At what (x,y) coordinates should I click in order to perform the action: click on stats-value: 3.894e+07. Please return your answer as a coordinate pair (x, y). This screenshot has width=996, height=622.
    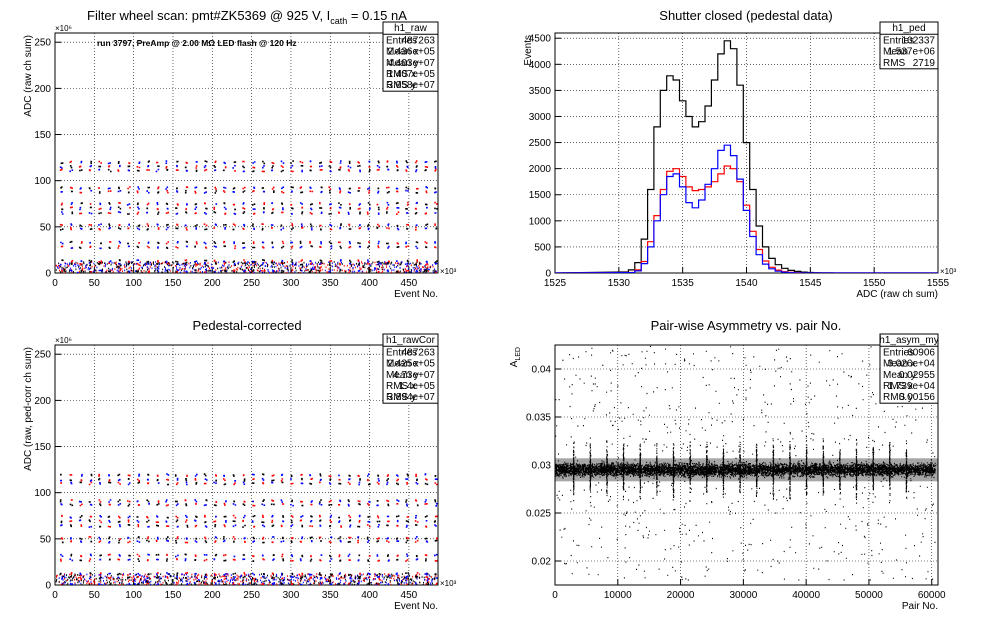
    Looking at the image, I should click on (411, 397).